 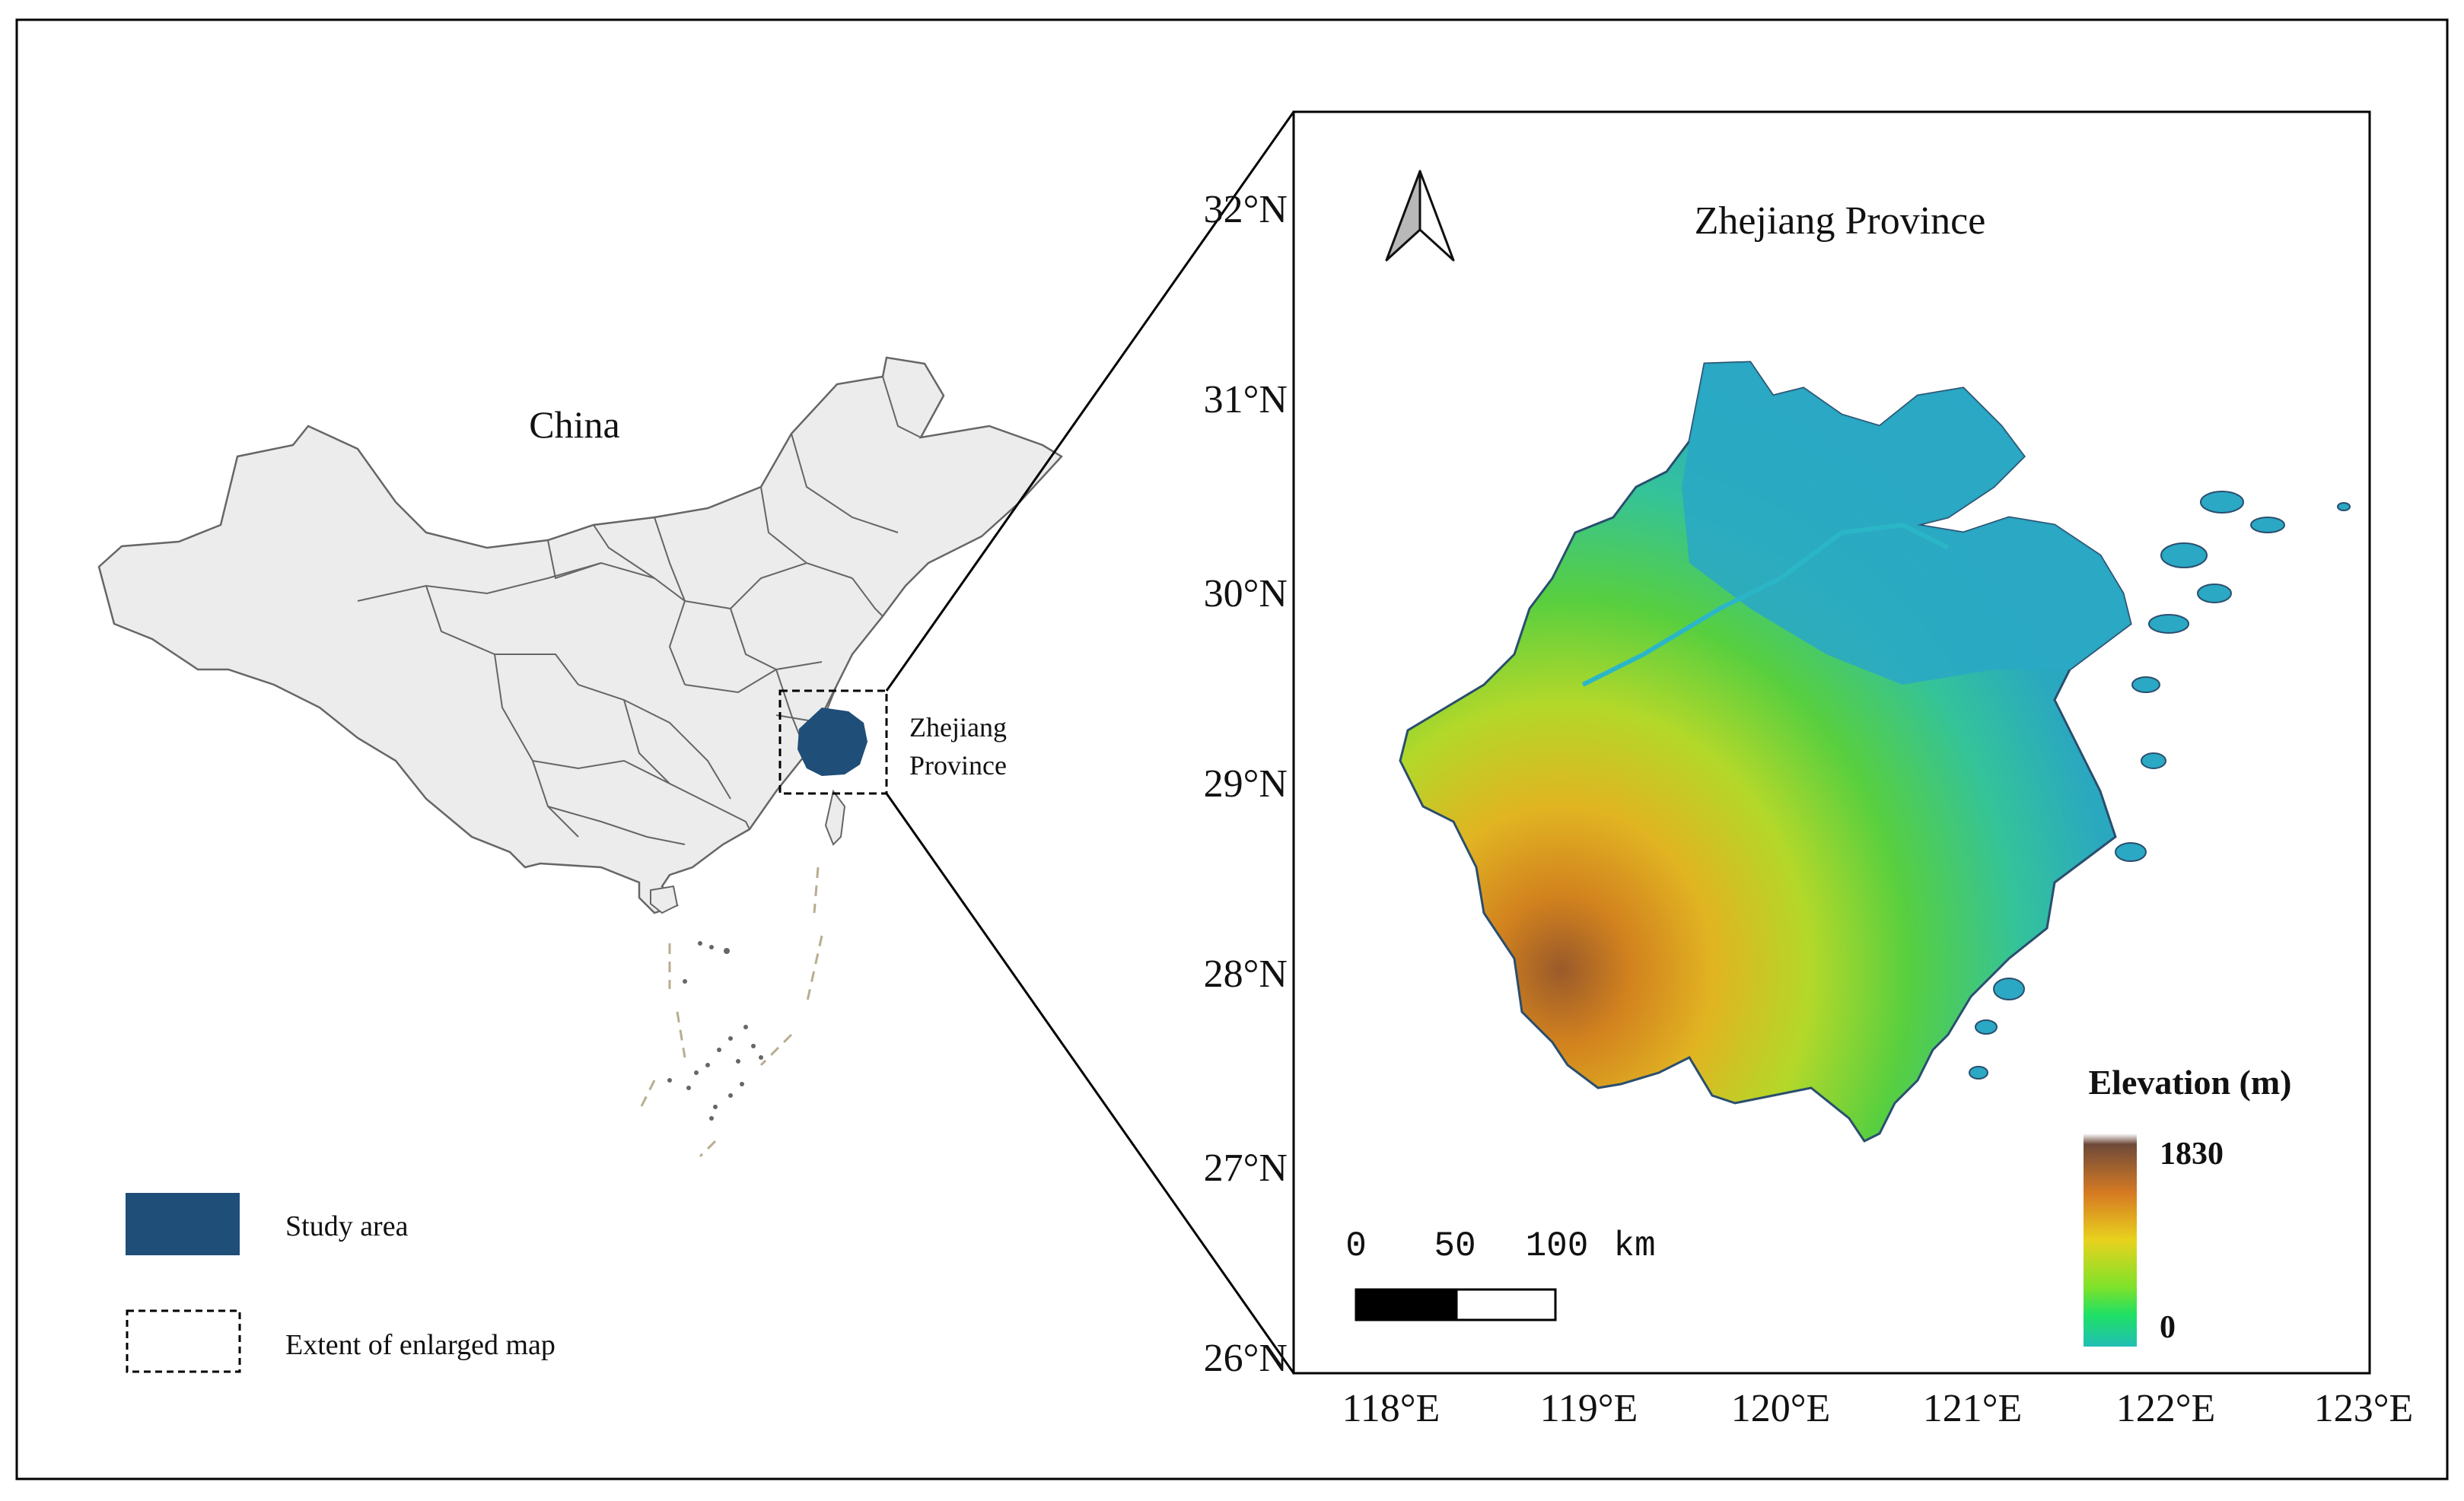 I want to click on taiwan-island, so click(x=835, y=817).